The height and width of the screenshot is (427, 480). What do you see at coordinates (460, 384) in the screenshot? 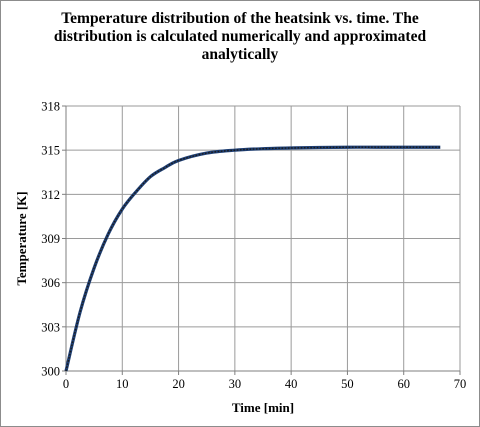
I see `x-tick-label: 70` at bounding box center [460, 384].